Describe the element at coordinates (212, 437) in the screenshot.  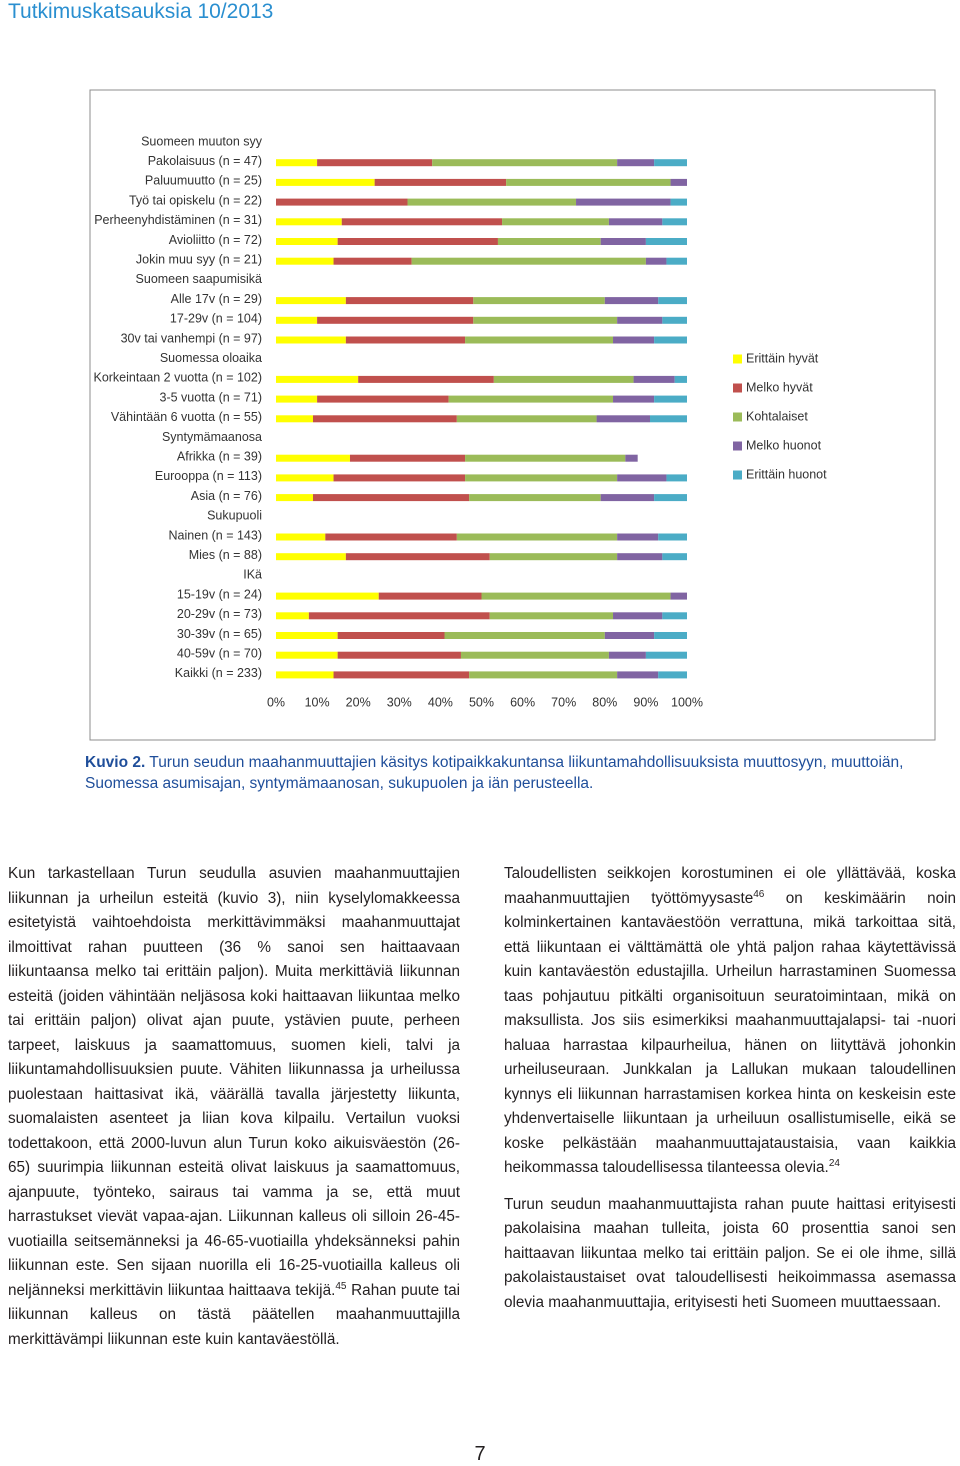
I see `category-label: Syntymämaanosa` at that location.